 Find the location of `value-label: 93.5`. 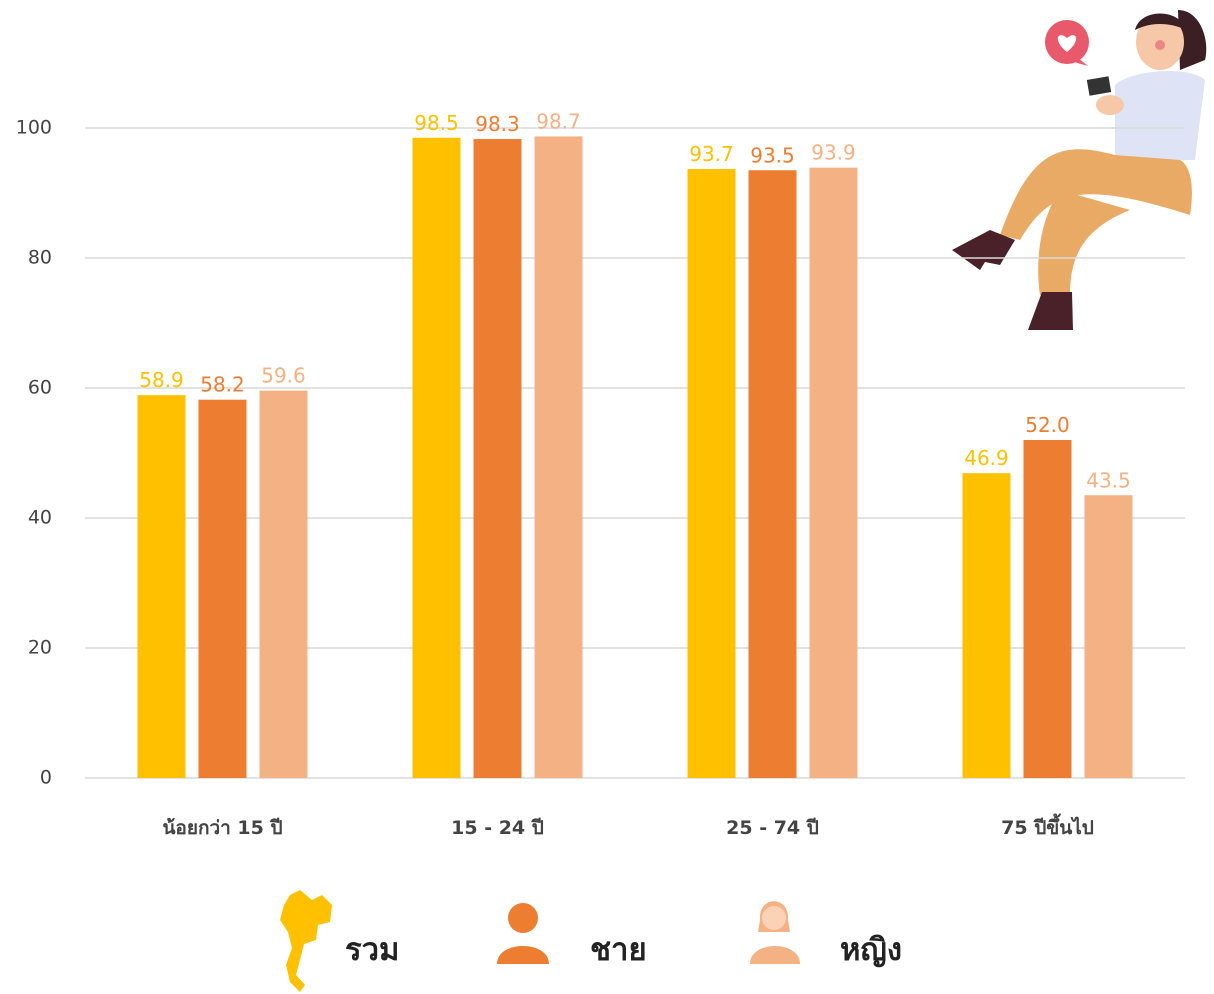

value-label: 93.5 is located at coordinates (772, 155).